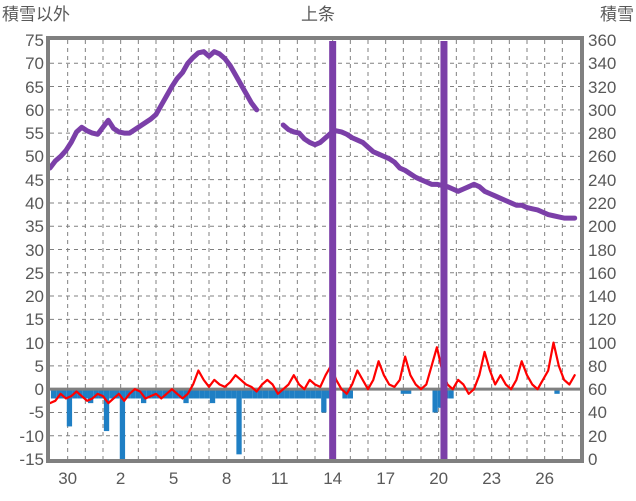 This screenshot has height=501, width=636. I want to click on x-tick-label: 17, so click(386, 478).